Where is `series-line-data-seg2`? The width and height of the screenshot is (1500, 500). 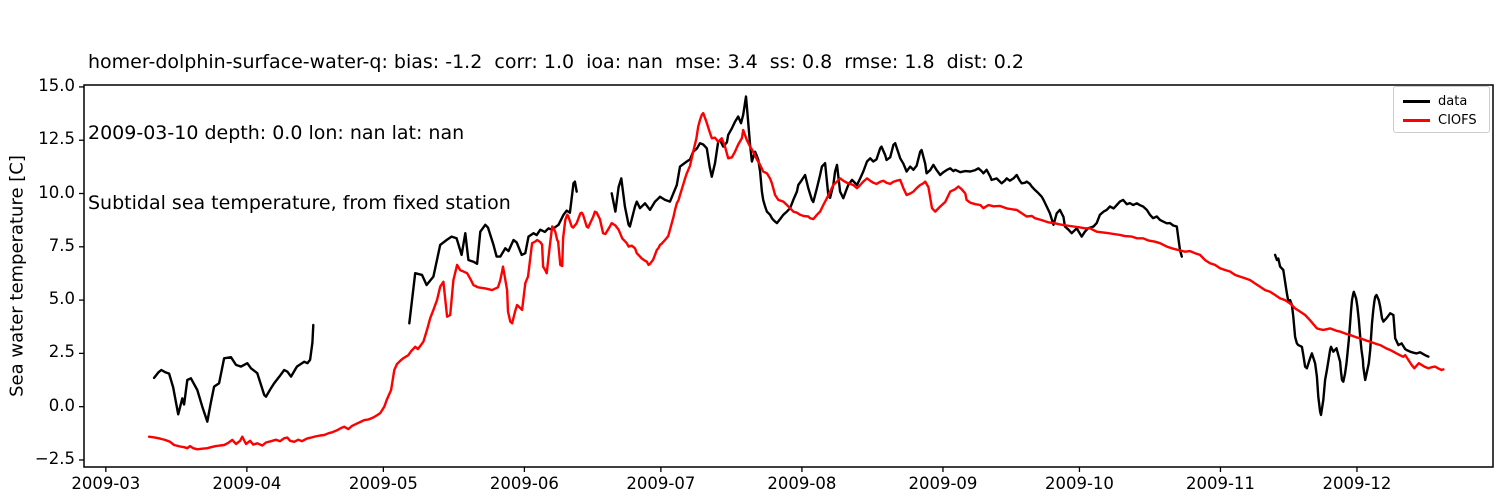
series-line-data-seg2 is located at coordinates (897, 176).